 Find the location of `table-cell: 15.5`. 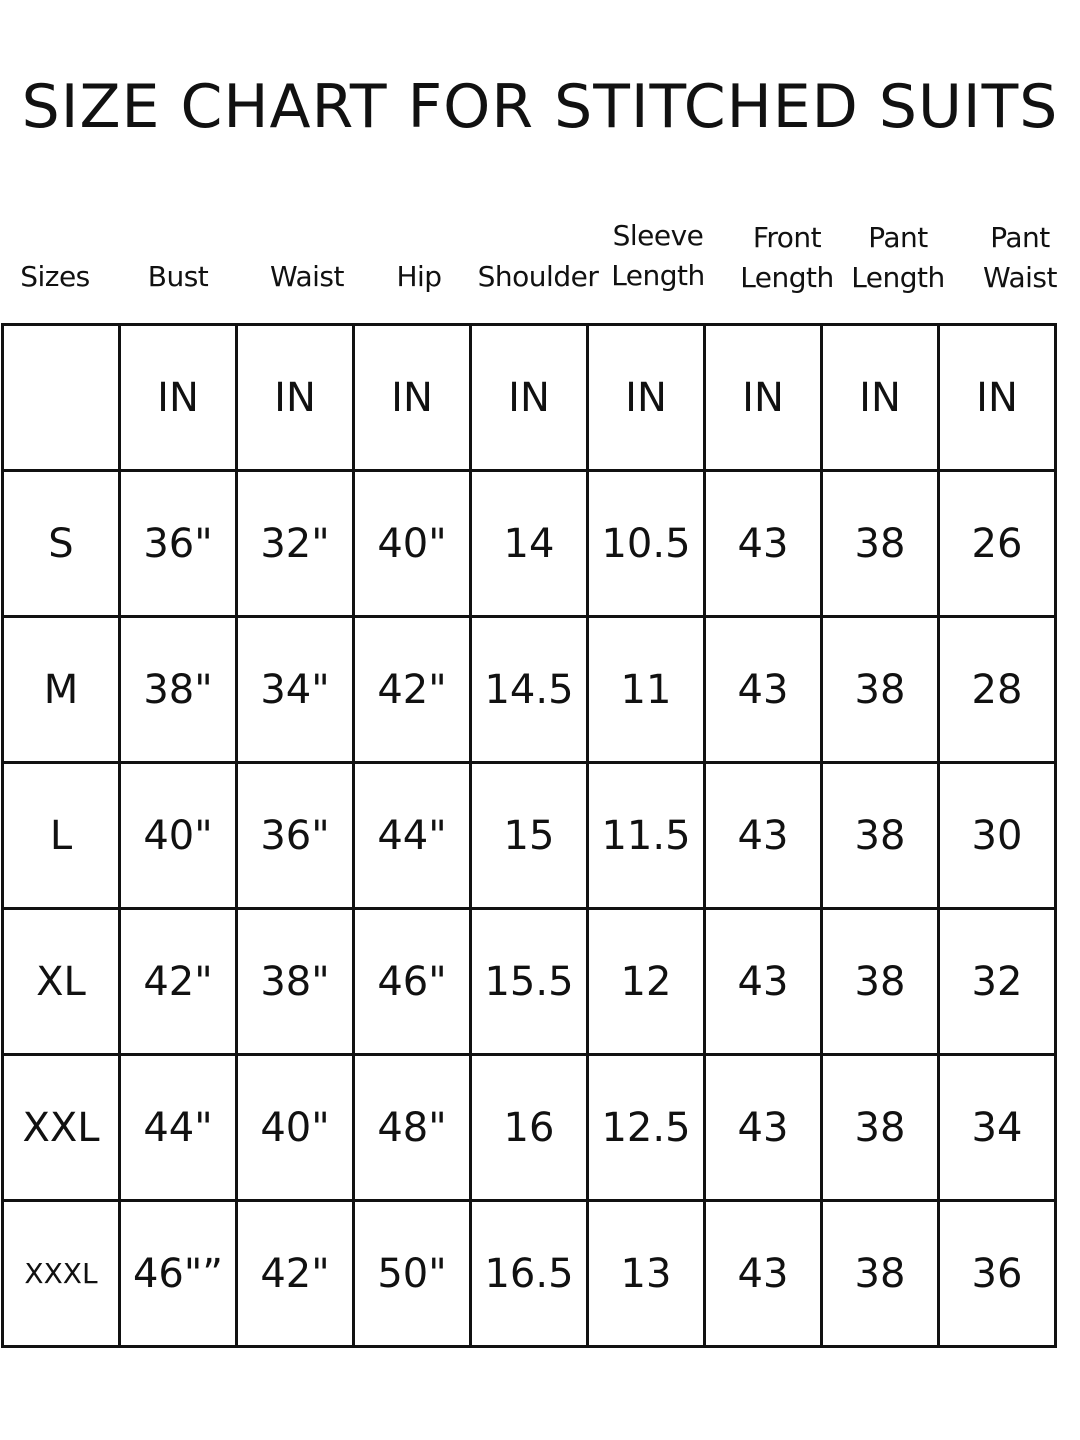

table-cell: 15.5 is located at coordinates (529, 981).